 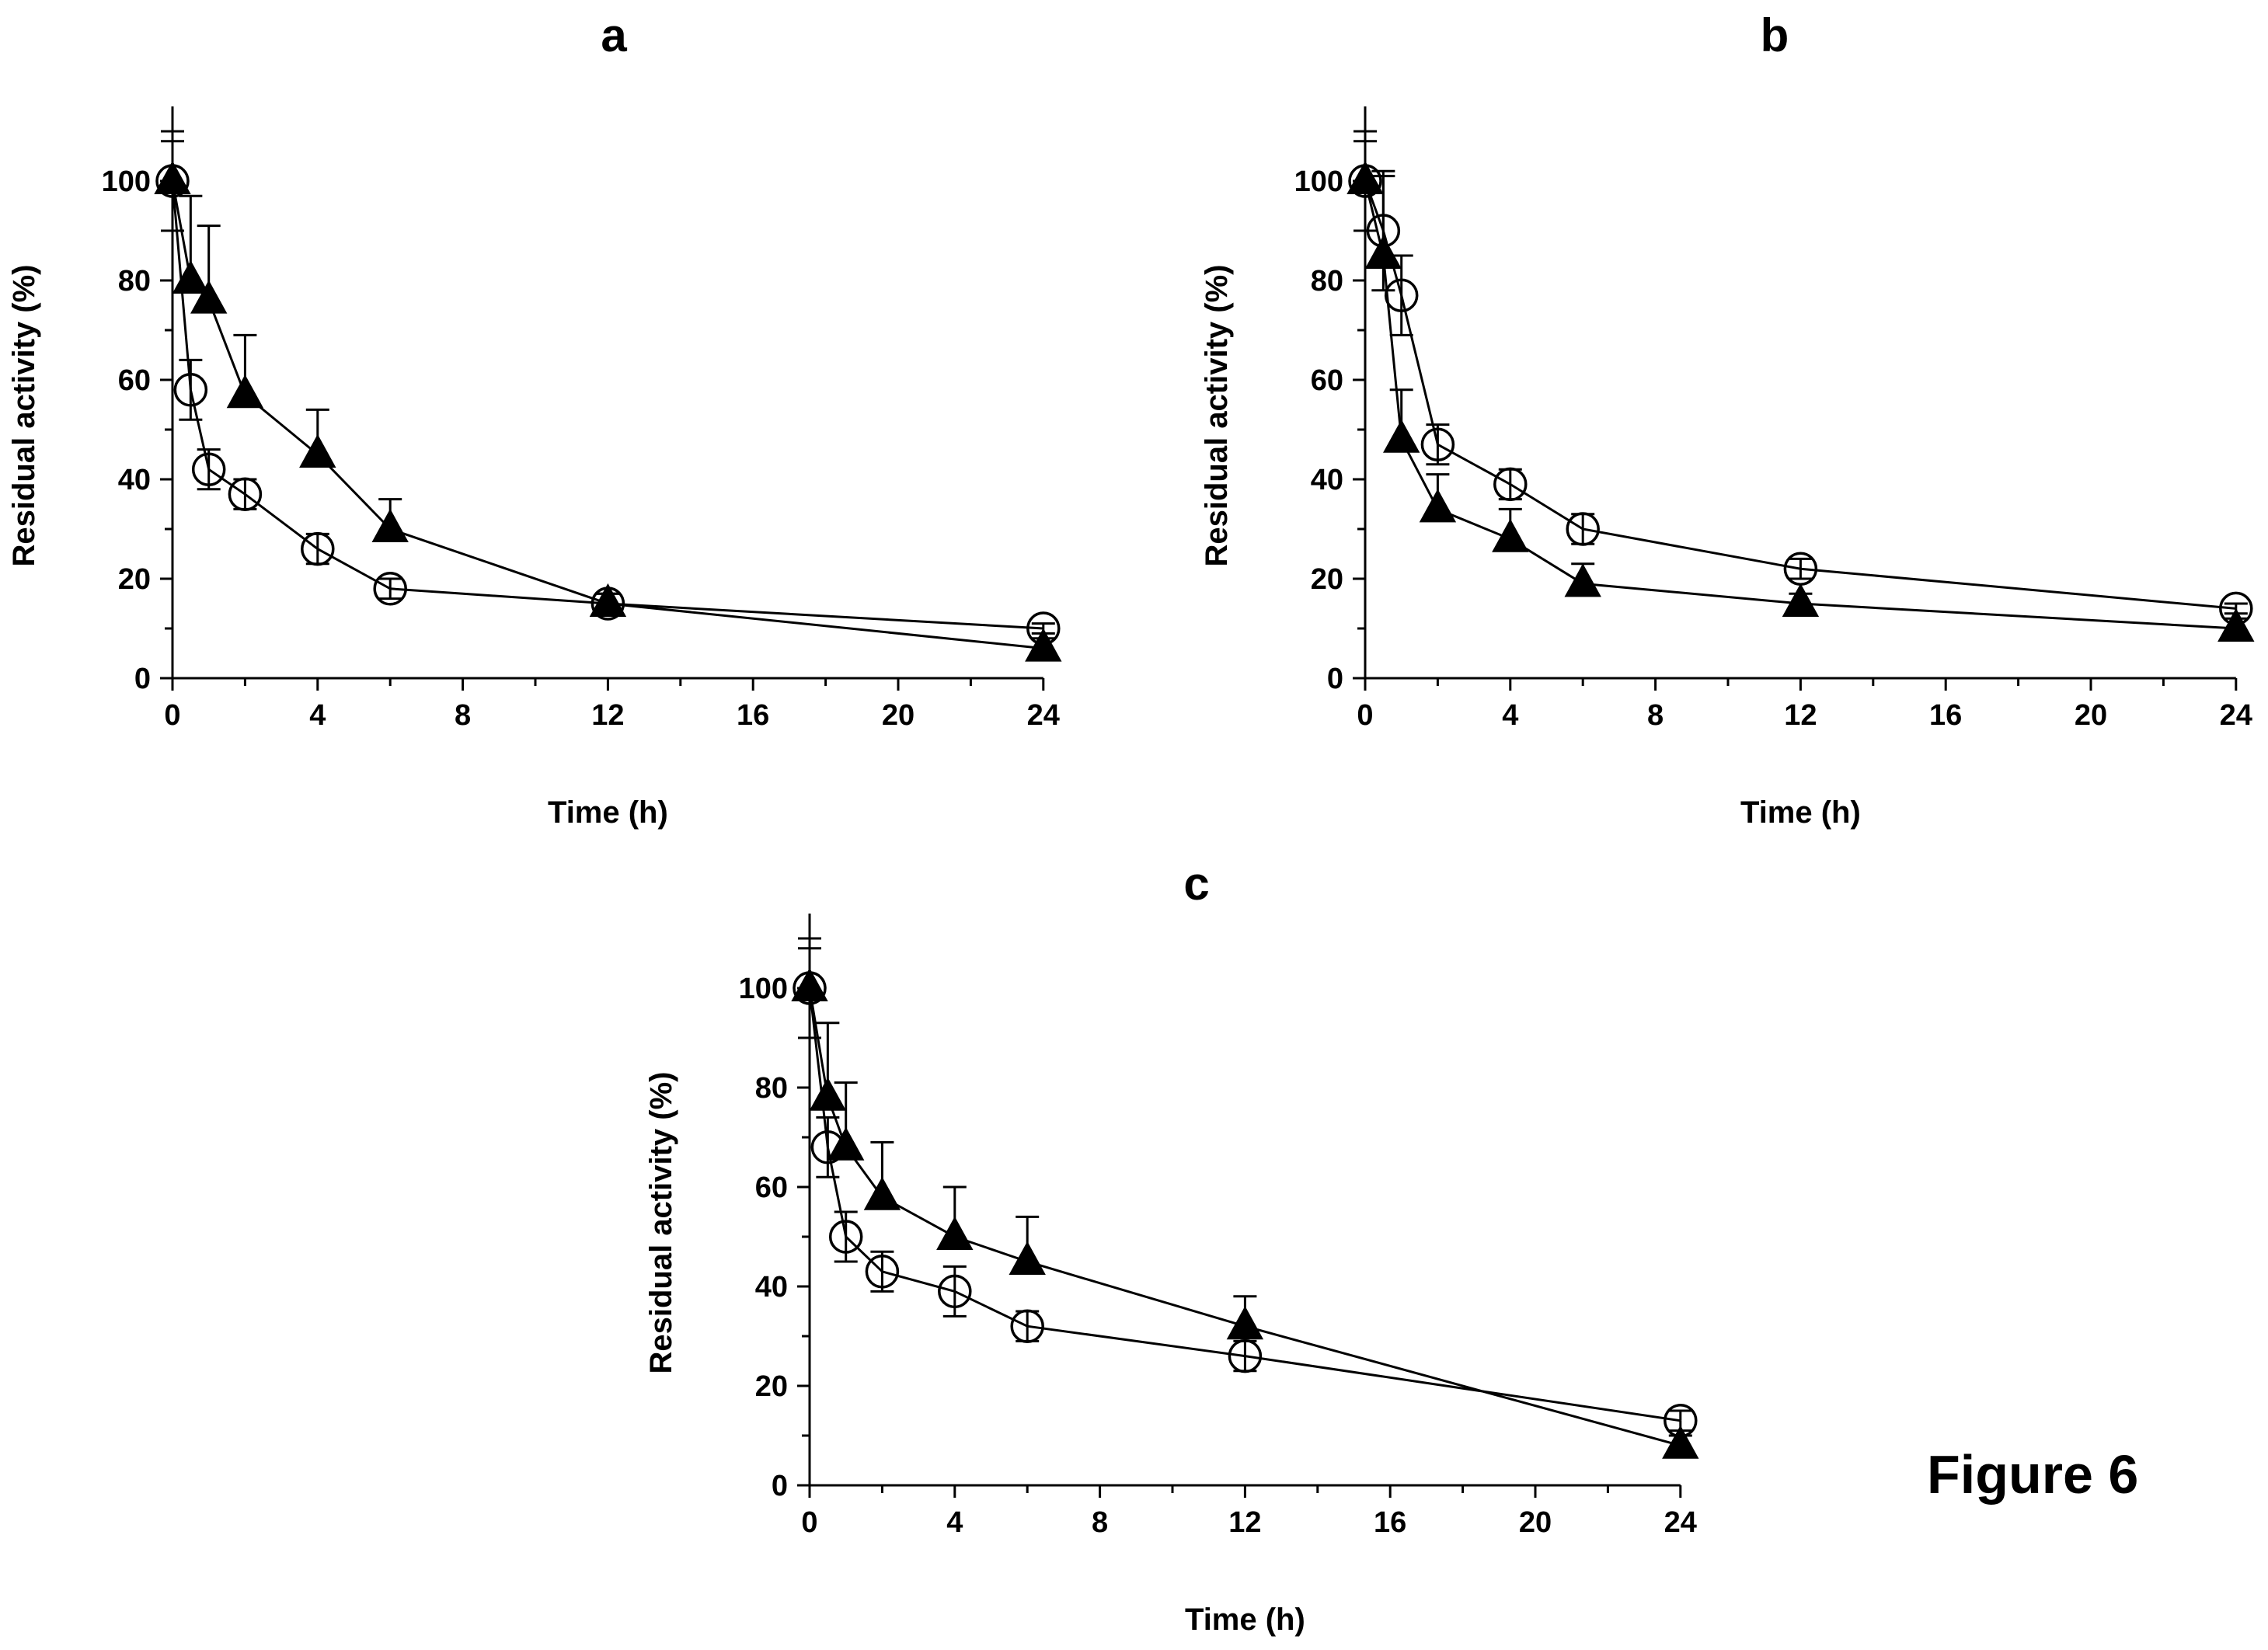 What do you see at coordinates (2033, 1475) in the screenshot?
I see `figure-caption: Figure 6` at bounding box center [2033, 1475].